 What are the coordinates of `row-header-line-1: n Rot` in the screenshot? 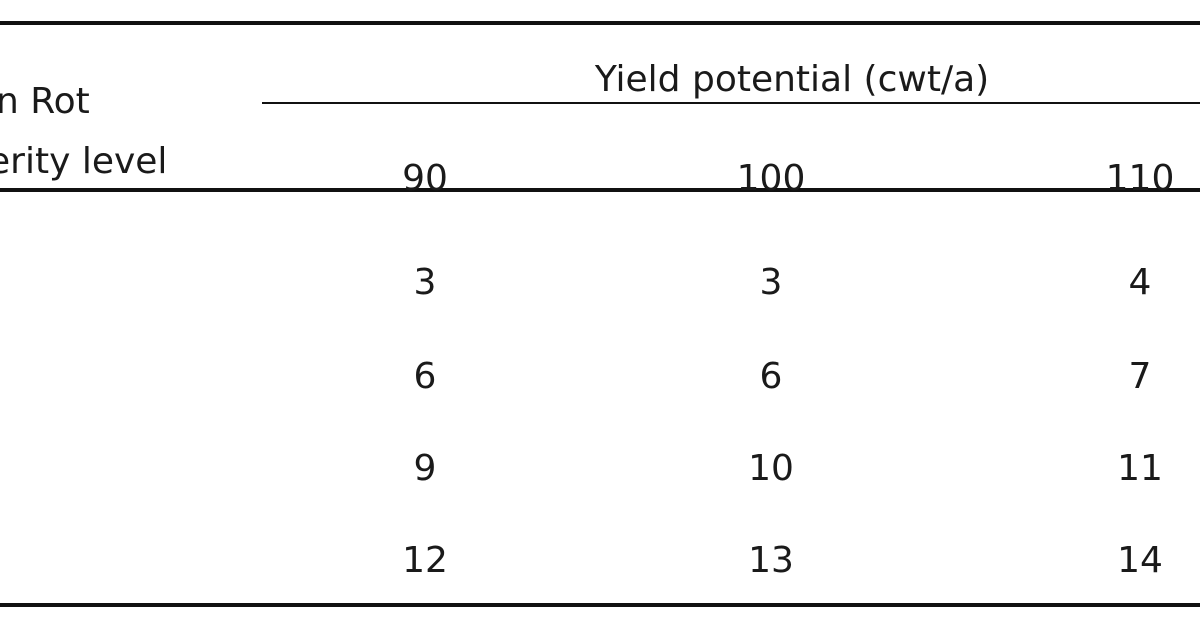 It's located at (45, 101).